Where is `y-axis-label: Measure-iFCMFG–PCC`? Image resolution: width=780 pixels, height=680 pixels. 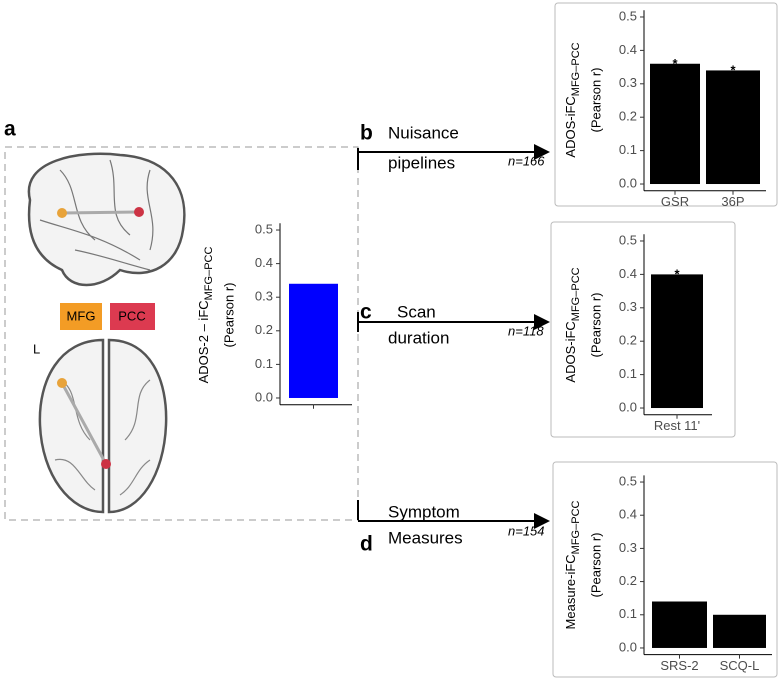
y-axis-label: Measure-iFCMFG–PCC is located at coordinates (572, 564).